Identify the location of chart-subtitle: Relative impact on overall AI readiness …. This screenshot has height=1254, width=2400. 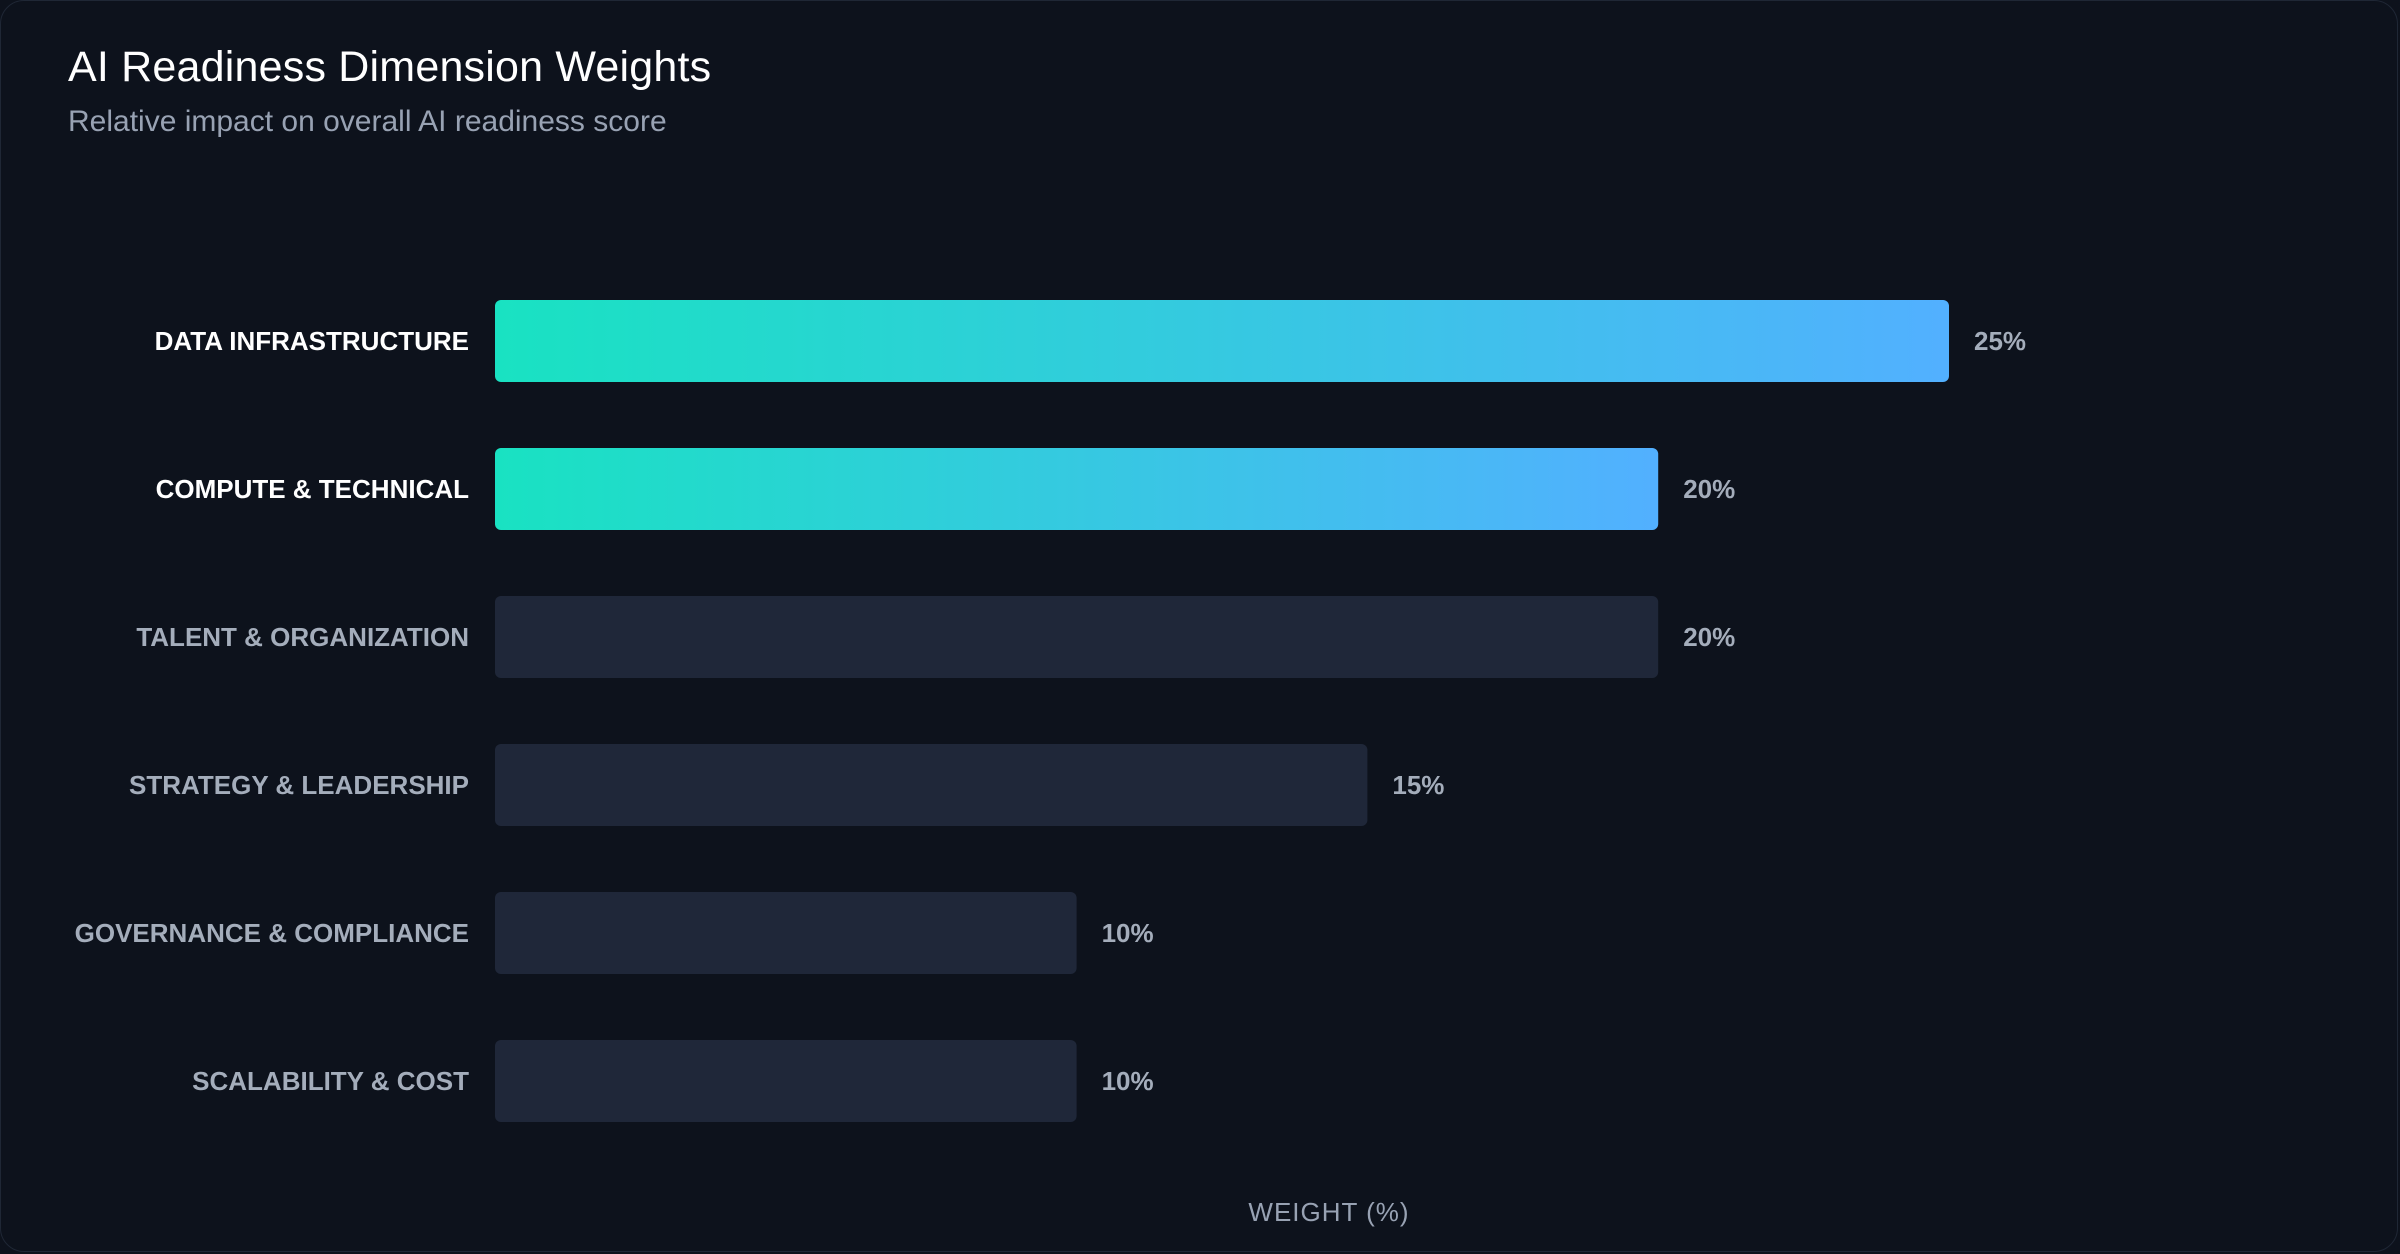
(367, 121).